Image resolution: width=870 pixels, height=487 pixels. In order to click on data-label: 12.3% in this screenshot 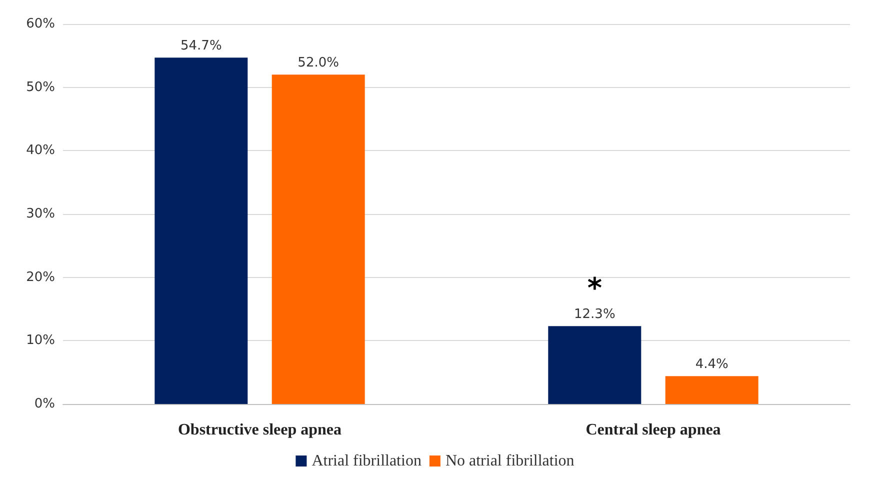, I will do `click(595, 314)`.